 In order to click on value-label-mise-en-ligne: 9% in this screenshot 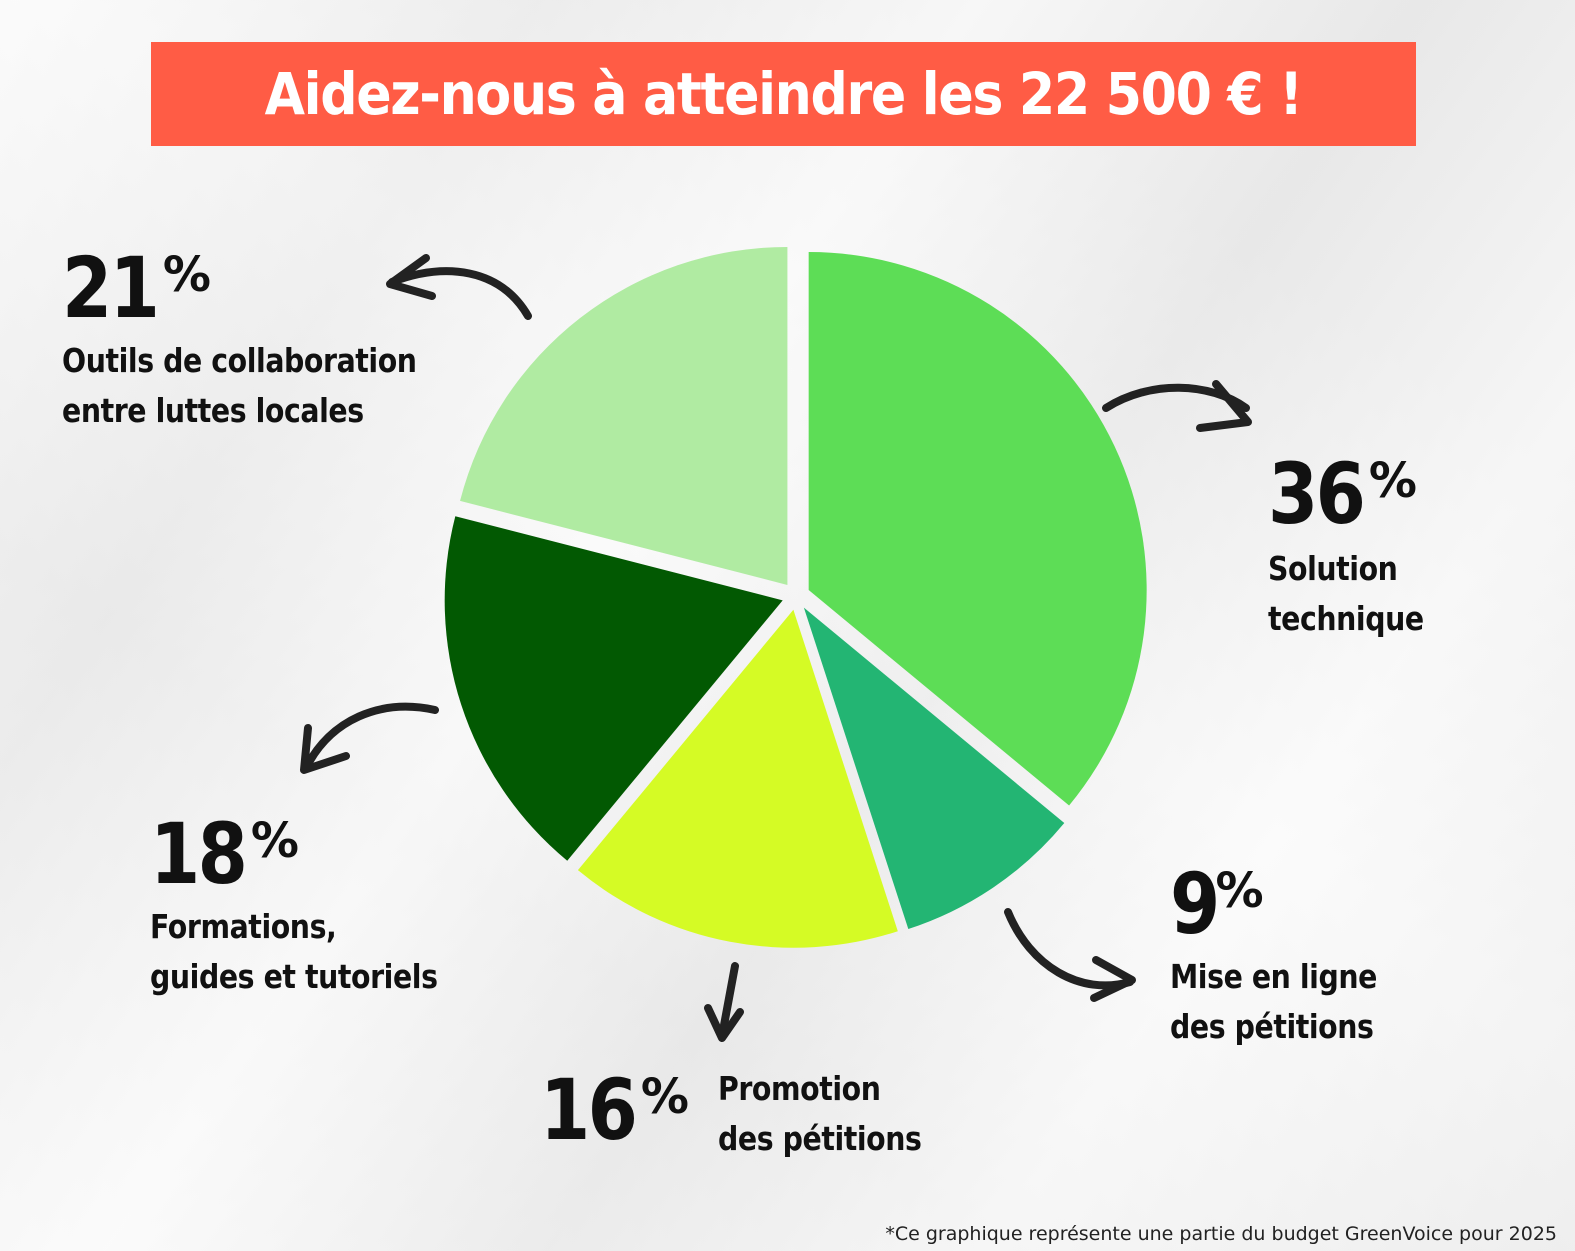, I will do `click(1217, 904)`.